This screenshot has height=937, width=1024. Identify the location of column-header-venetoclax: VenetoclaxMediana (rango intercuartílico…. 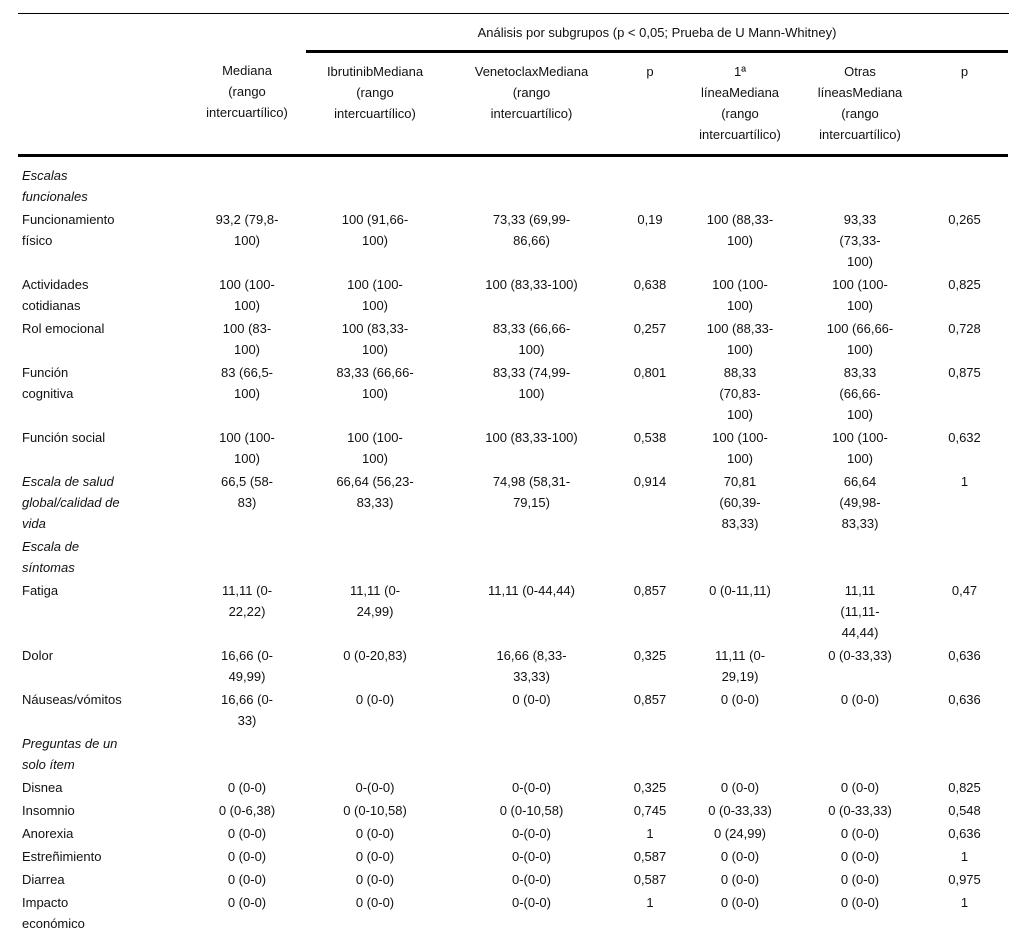
(531, 104).